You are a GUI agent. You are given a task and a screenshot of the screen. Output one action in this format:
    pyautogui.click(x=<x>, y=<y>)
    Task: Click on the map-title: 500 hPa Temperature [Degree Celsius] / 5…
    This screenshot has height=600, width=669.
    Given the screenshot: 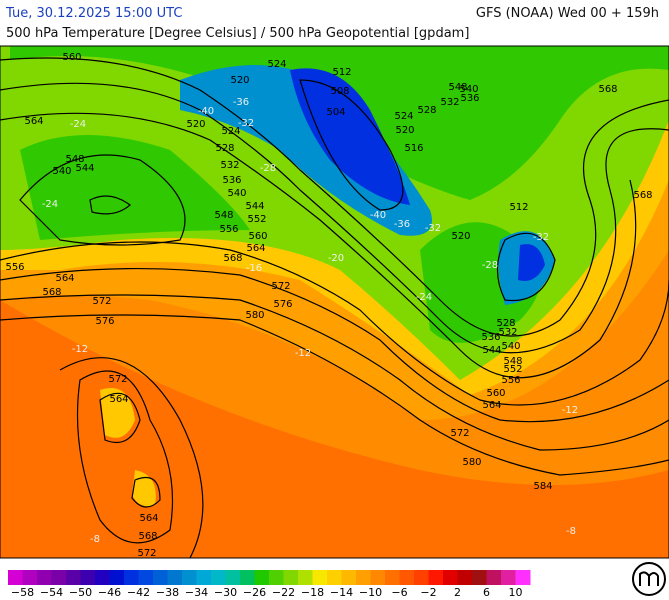 What is the action you would take?
    pyautogui.click(x=238, y=33)
    